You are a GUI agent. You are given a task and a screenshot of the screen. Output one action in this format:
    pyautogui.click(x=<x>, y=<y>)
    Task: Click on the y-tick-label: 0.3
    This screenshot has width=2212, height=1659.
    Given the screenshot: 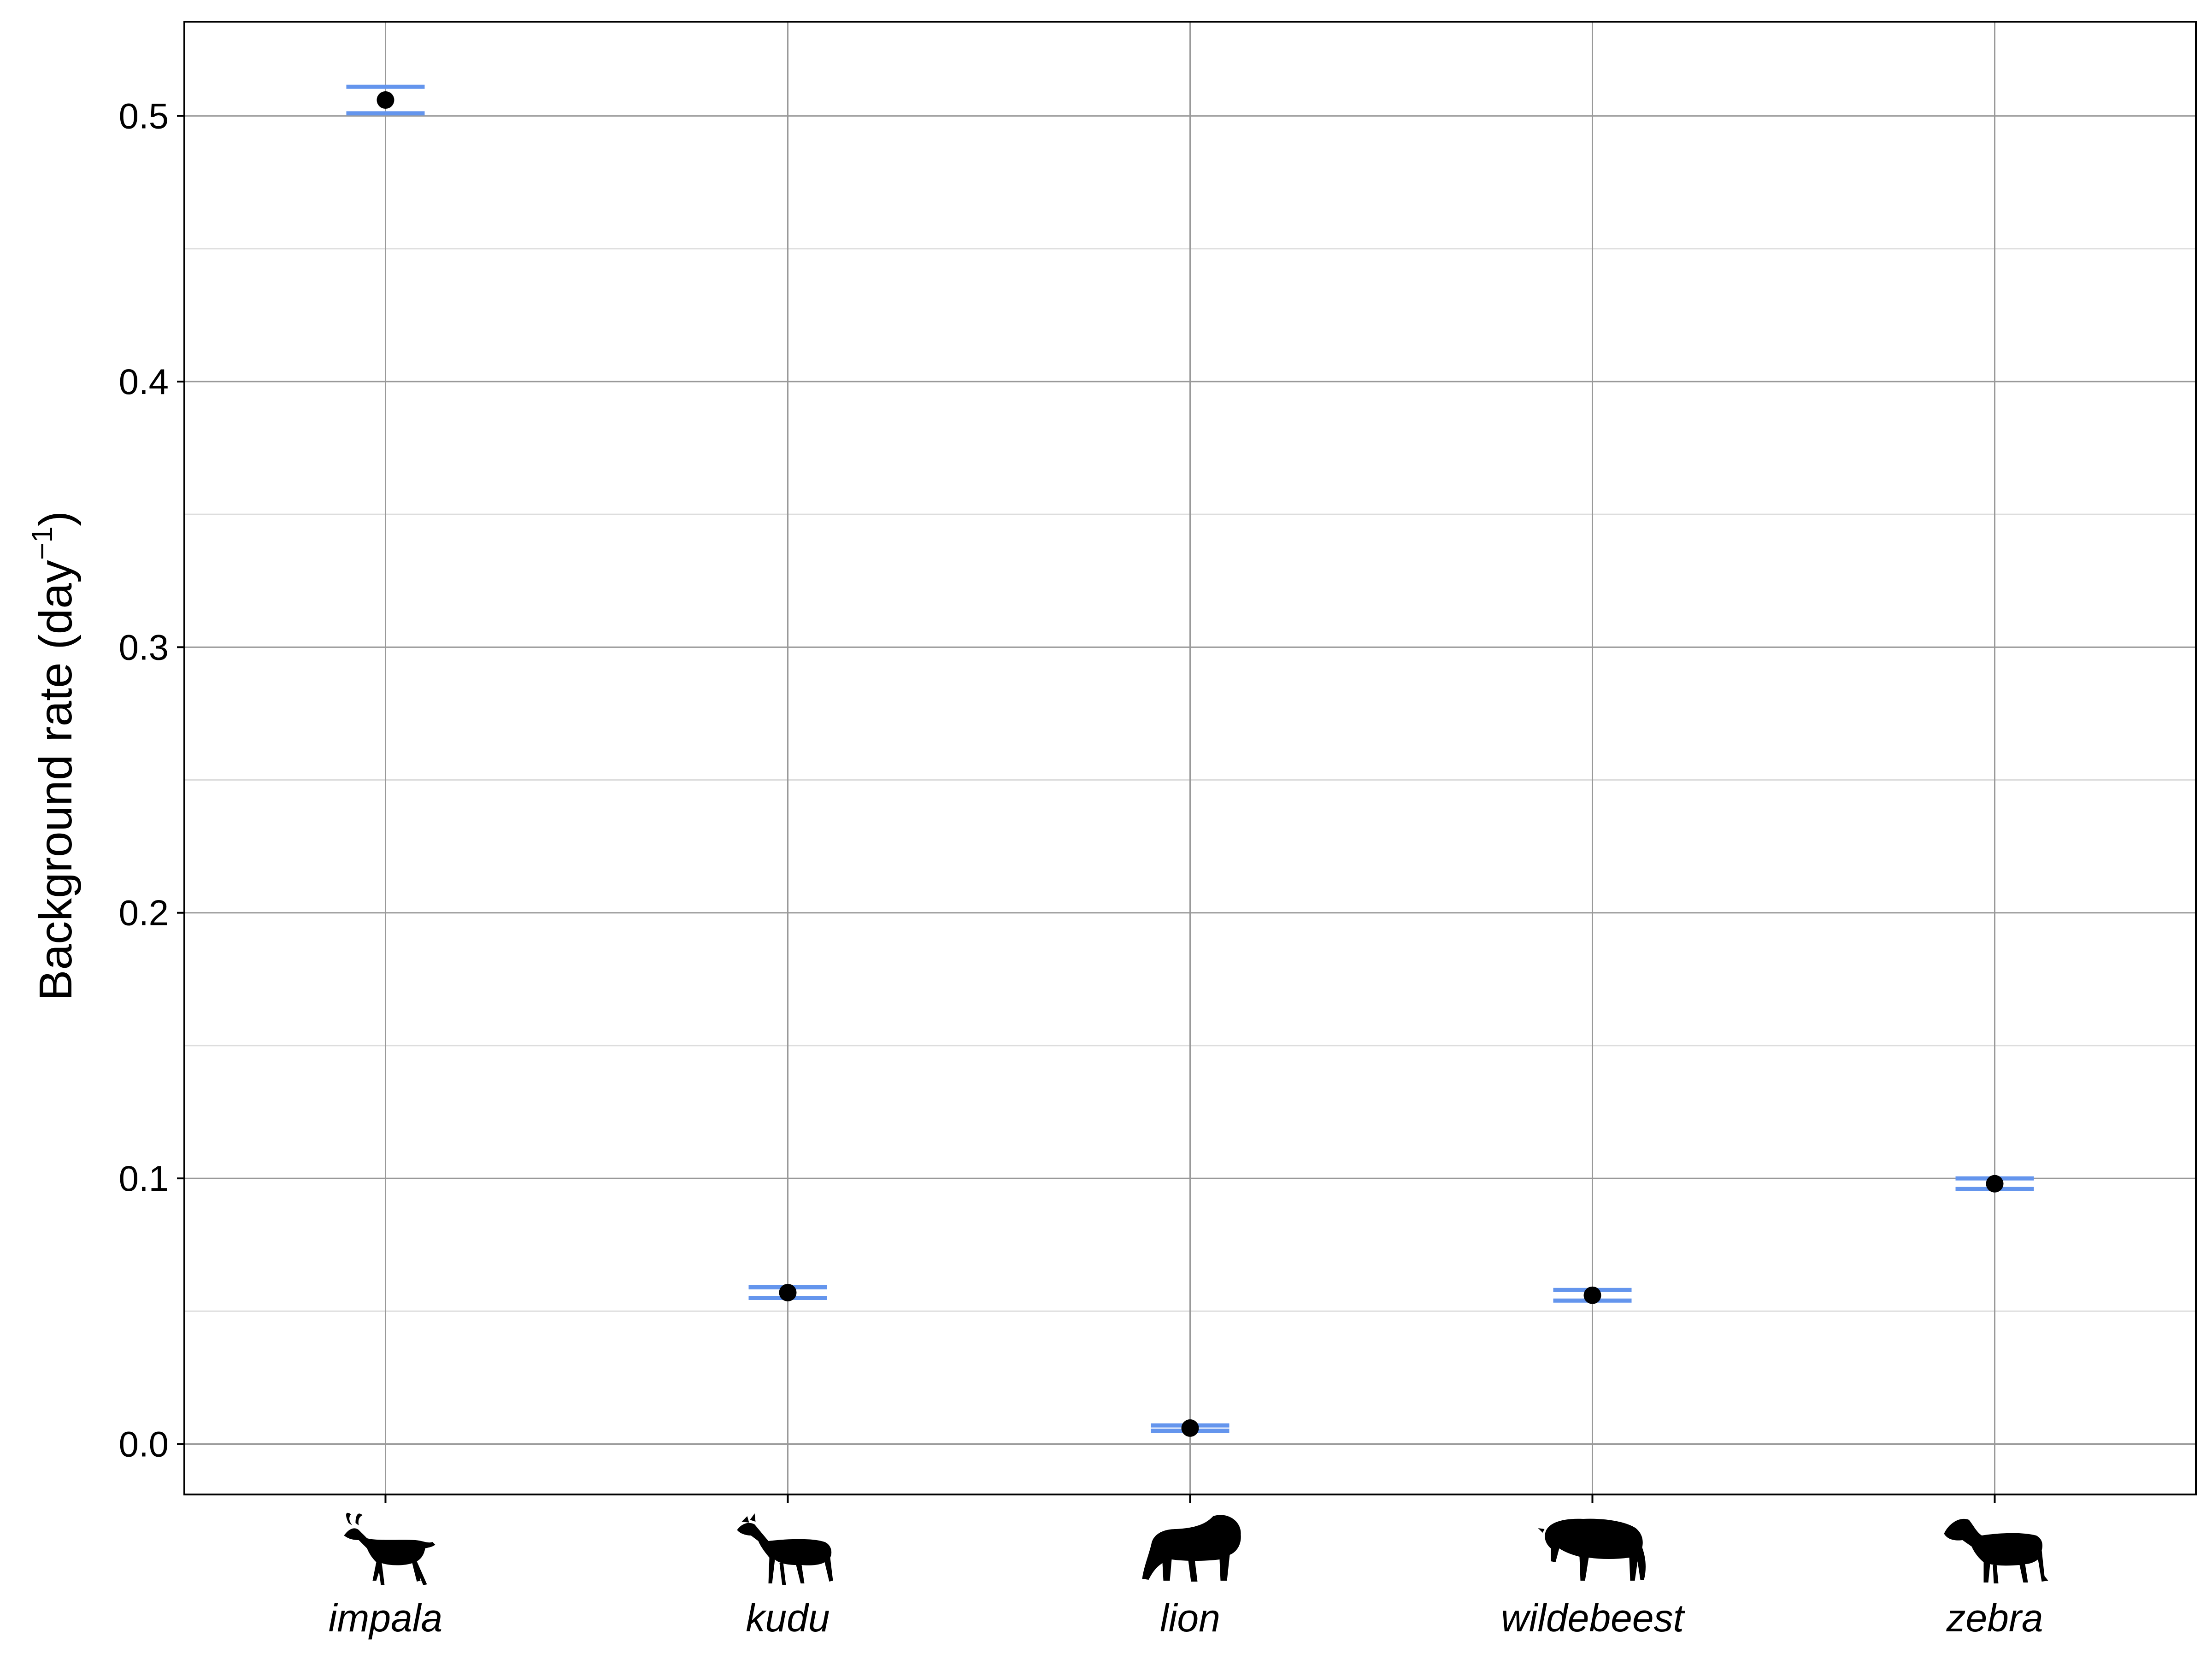 What is the action you would take?
    pyautogui.click(x=144, y=647)
    